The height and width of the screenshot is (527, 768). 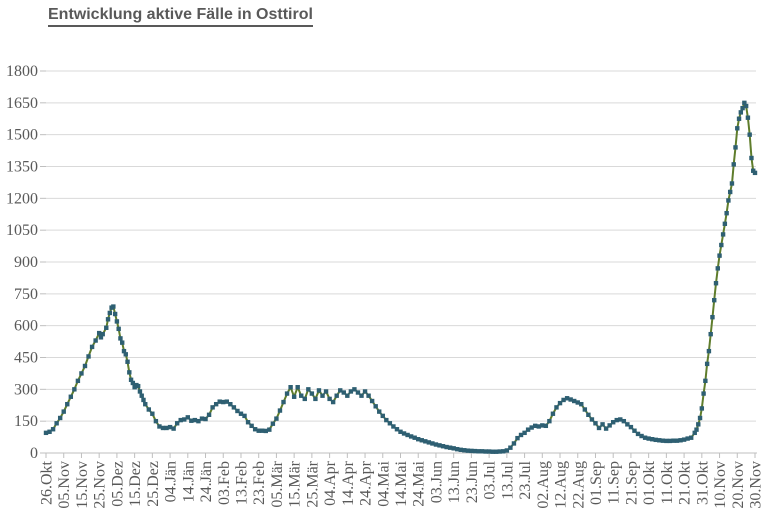 What do you see at coordinates (180, 17) in the screenshot?
I see `chart-title: Entwicklung aktive Fälle in Osttirol` at bounding box center [180, 17].